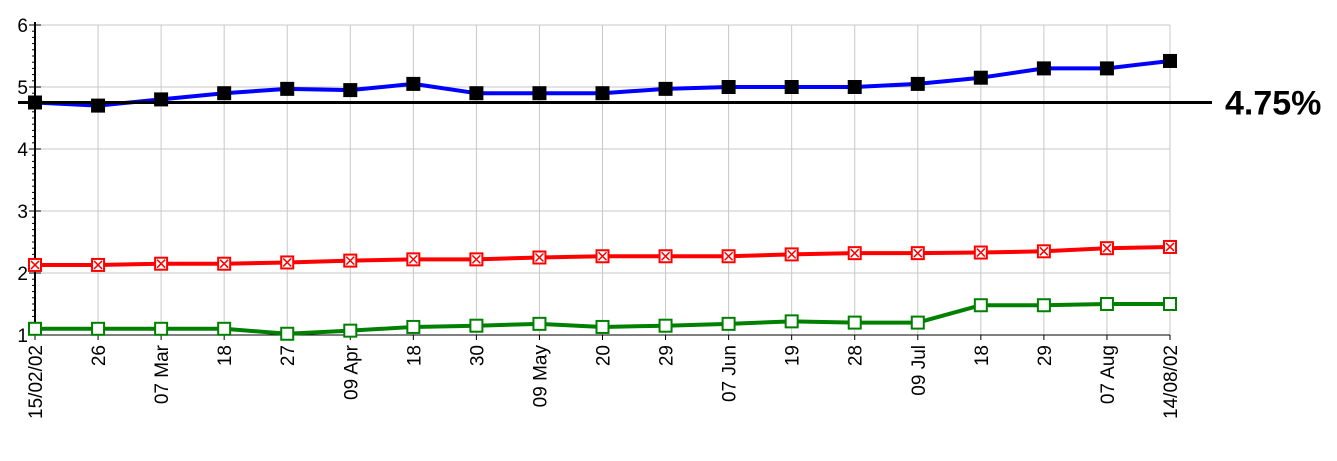 Image resolution: width=1337 pixels, height=461 pixels. Describe the element at coordinates (540, 376) in the screenshot. I see `x-tick-label: 09 May` at that location.